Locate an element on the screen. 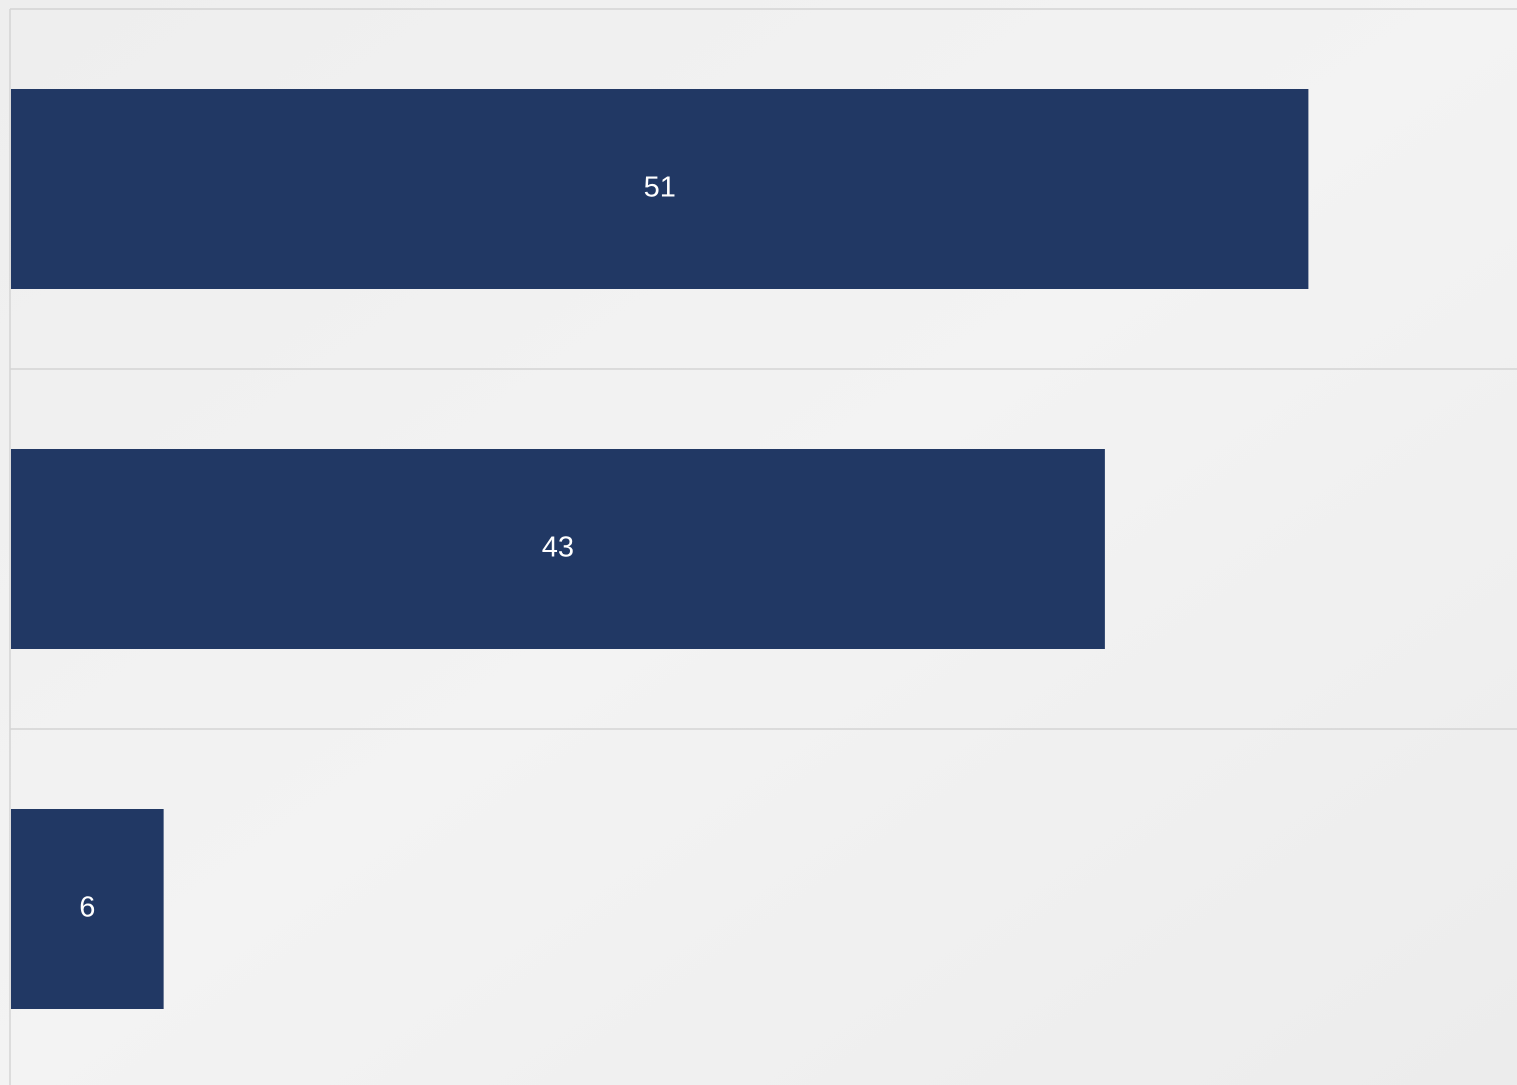 This screenshot has width=1517, height=1085. data-label: 6 is located at coordinates (87, 908).